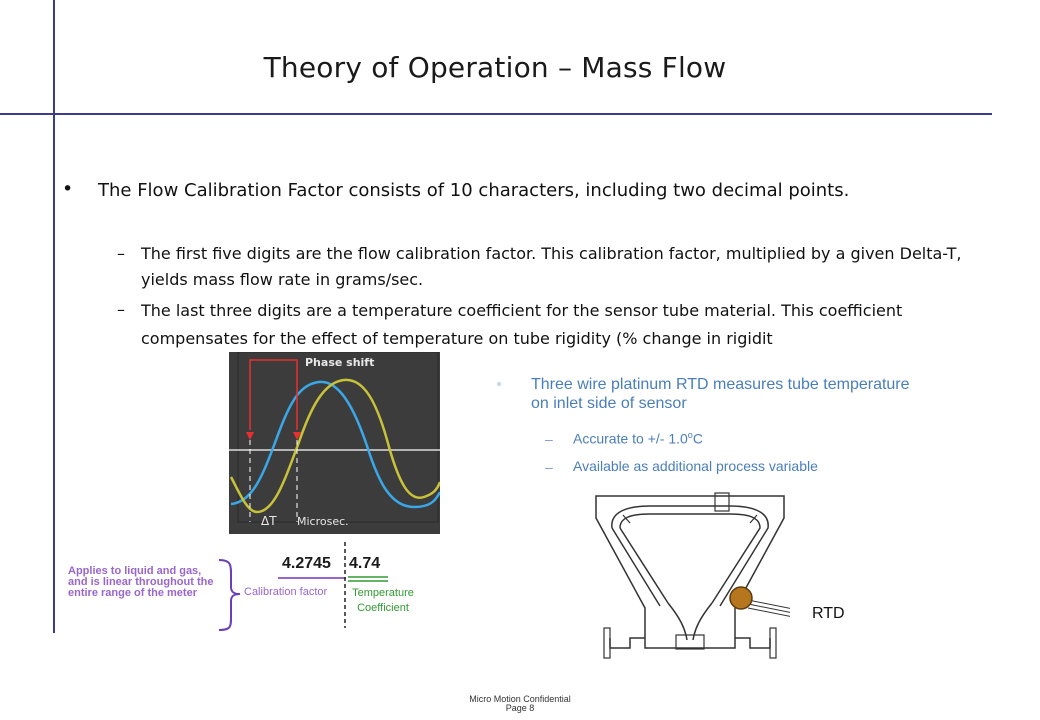 The width and height of the screenshot is (1040, 720). I want to click on footer-page-number: Page 8, so click(520, 708).